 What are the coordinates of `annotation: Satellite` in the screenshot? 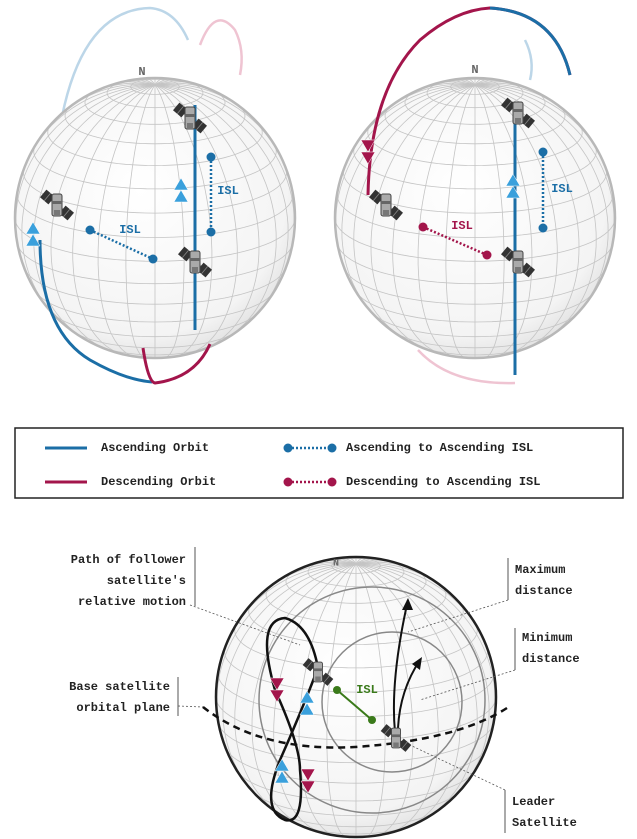 It's located at (544, 823).